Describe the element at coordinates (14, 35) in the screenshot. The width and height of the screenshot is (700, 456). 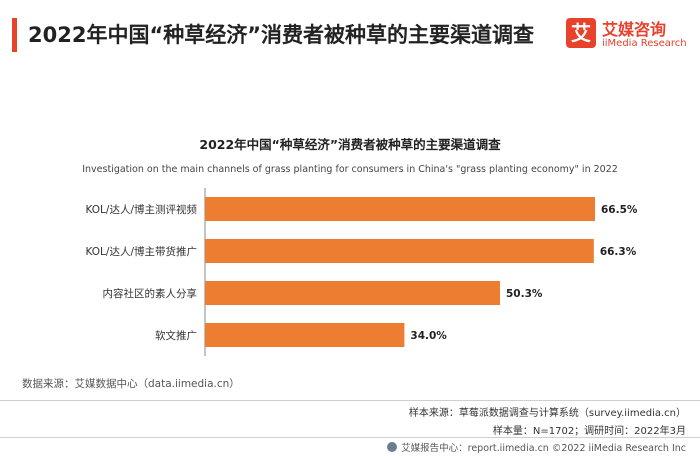
I see `title-accent-bar` at that location.